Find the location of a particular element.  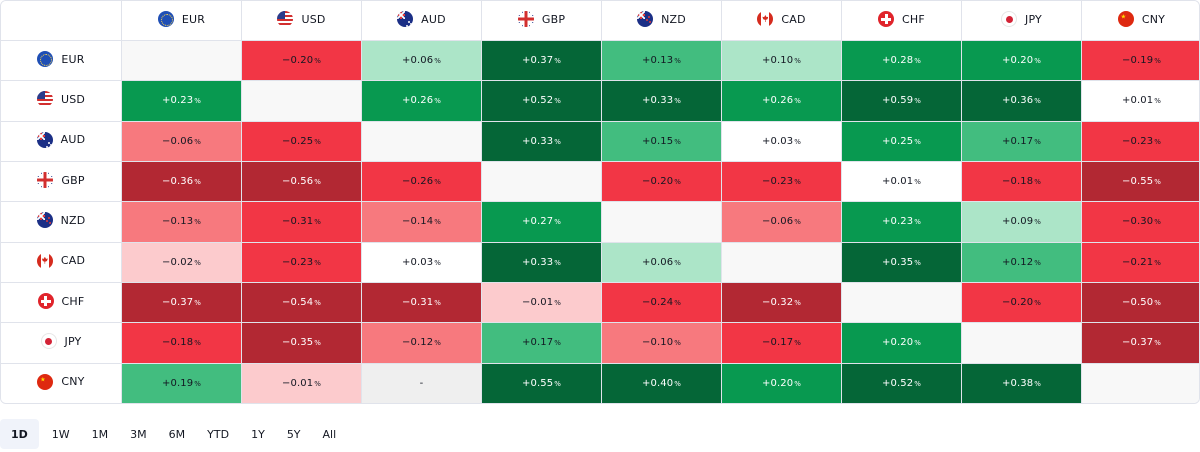

rate-cell: +0.27% is located at coordinates (541, 222).